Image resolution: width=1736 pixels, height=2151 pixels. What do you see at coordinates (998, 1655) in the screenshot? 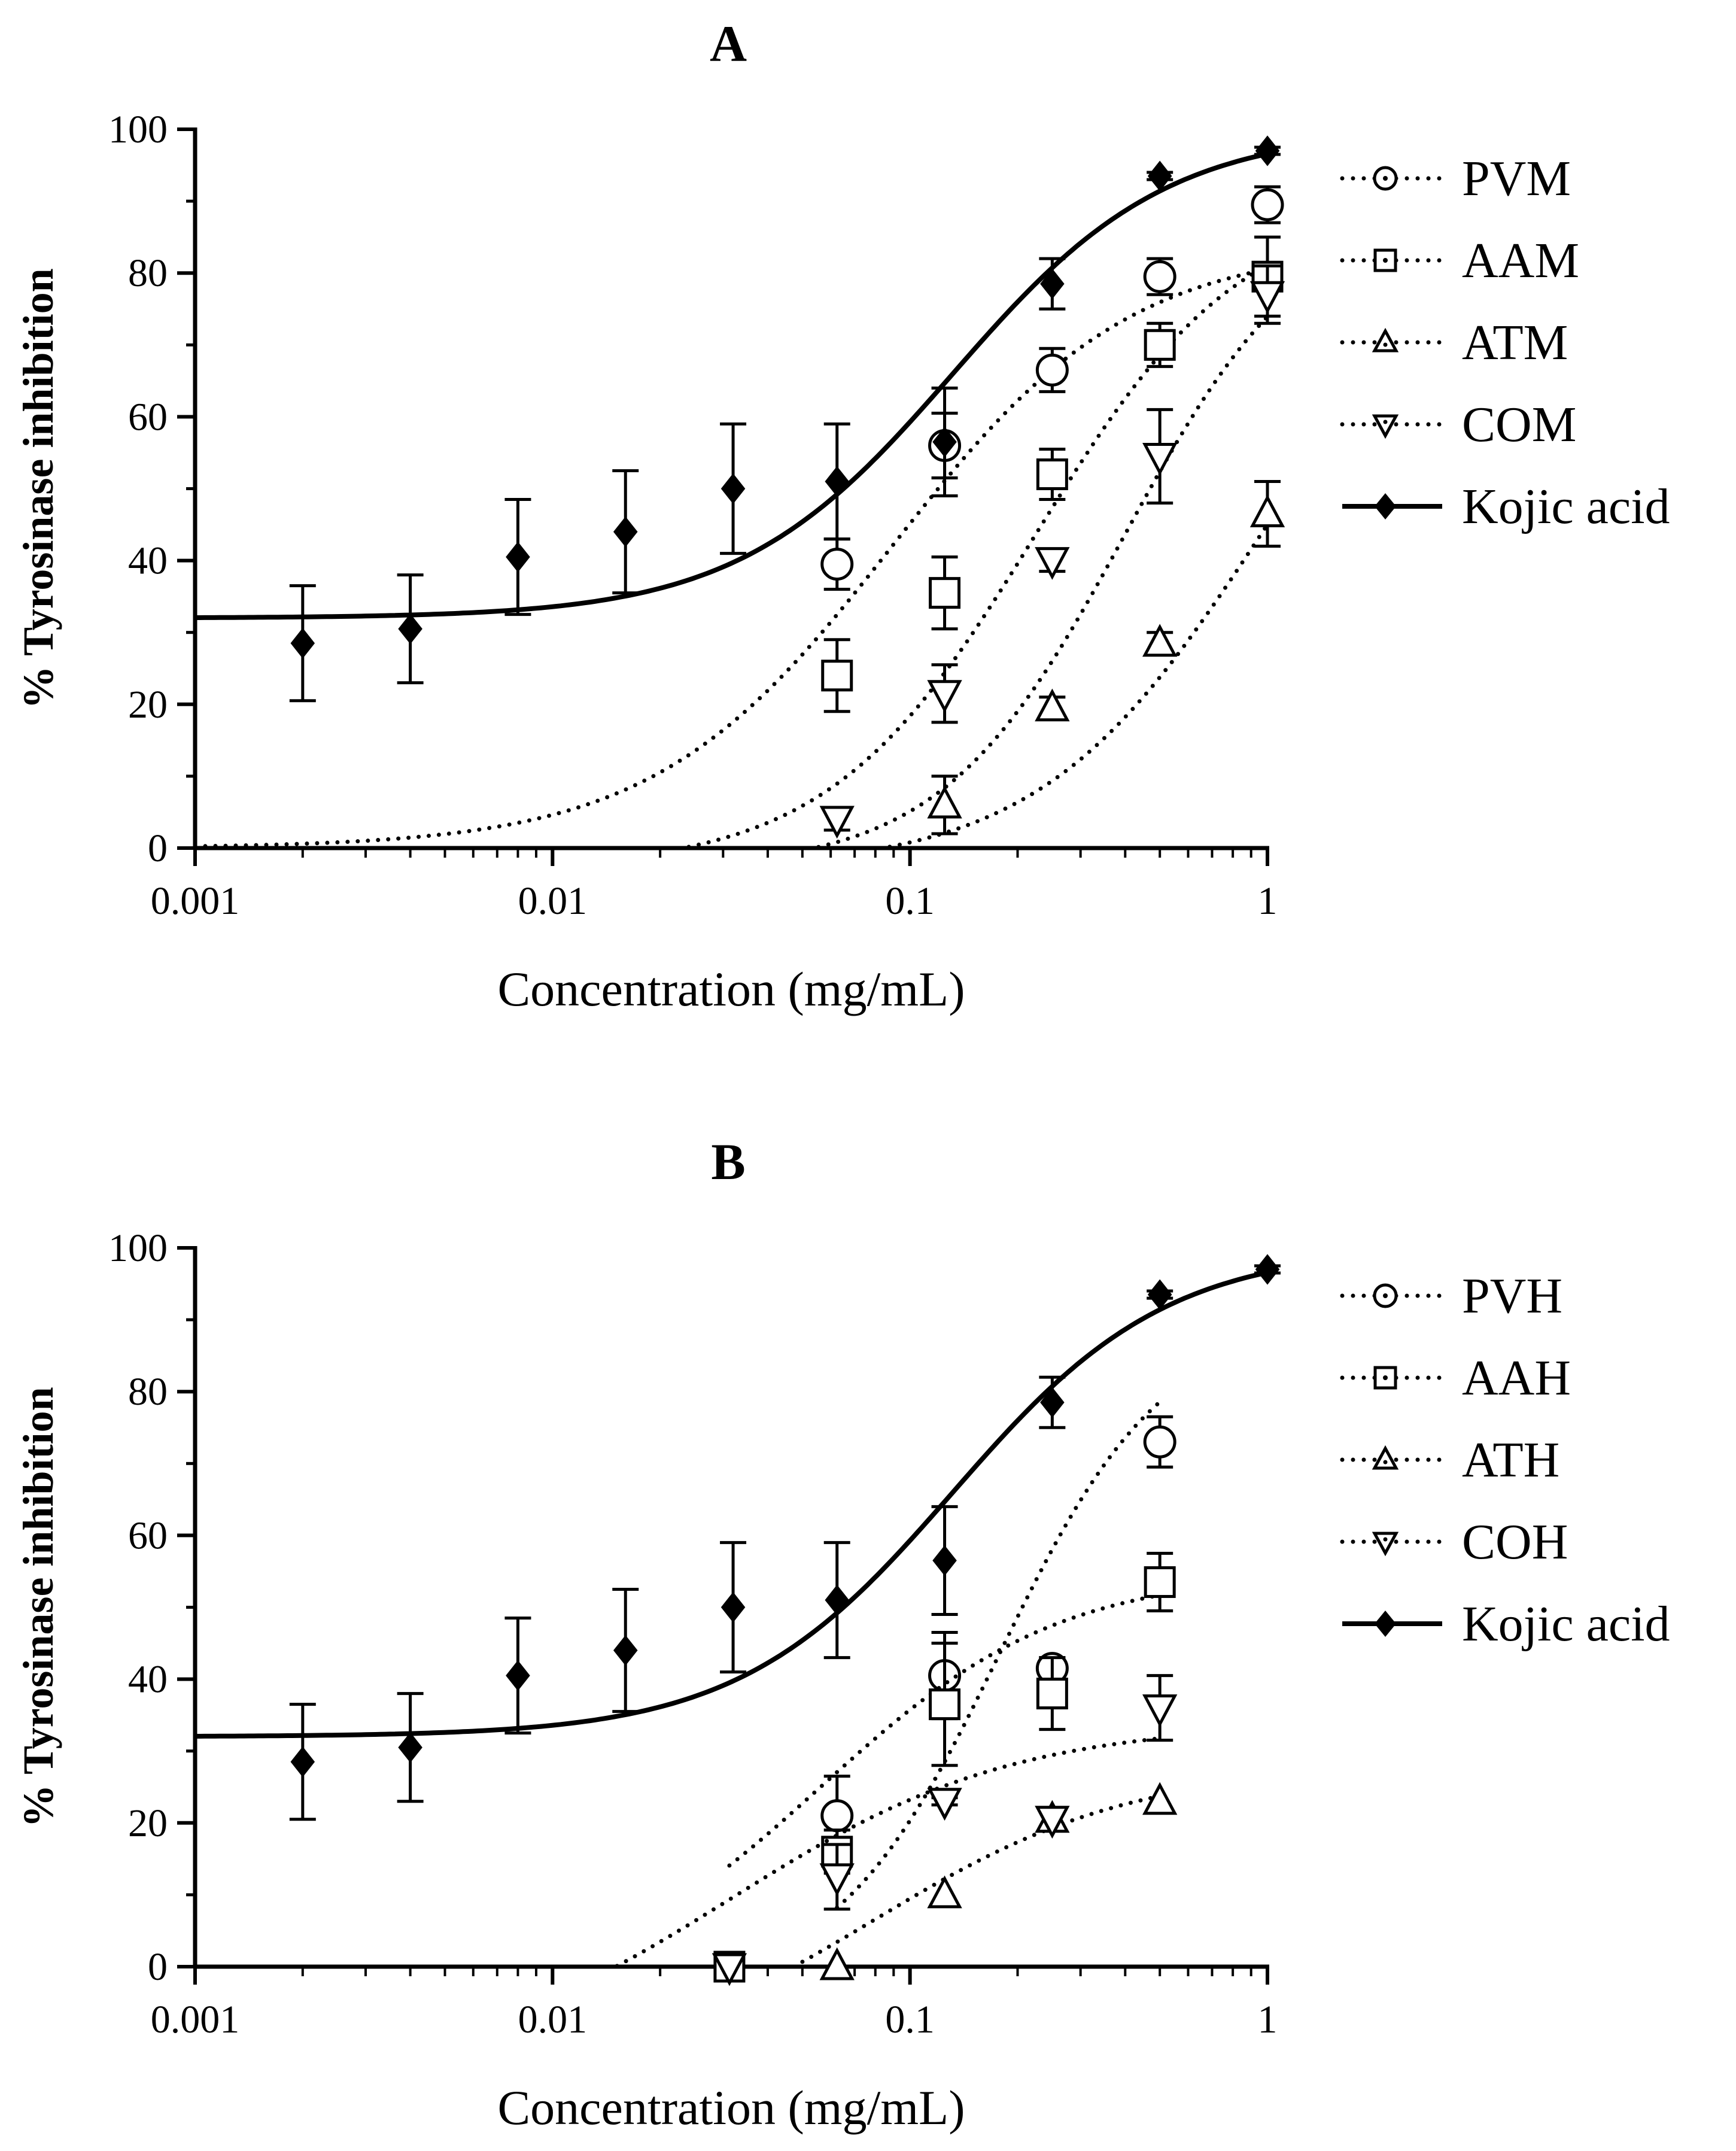
I see `series-pvh` at bounding box center [998, 1655].